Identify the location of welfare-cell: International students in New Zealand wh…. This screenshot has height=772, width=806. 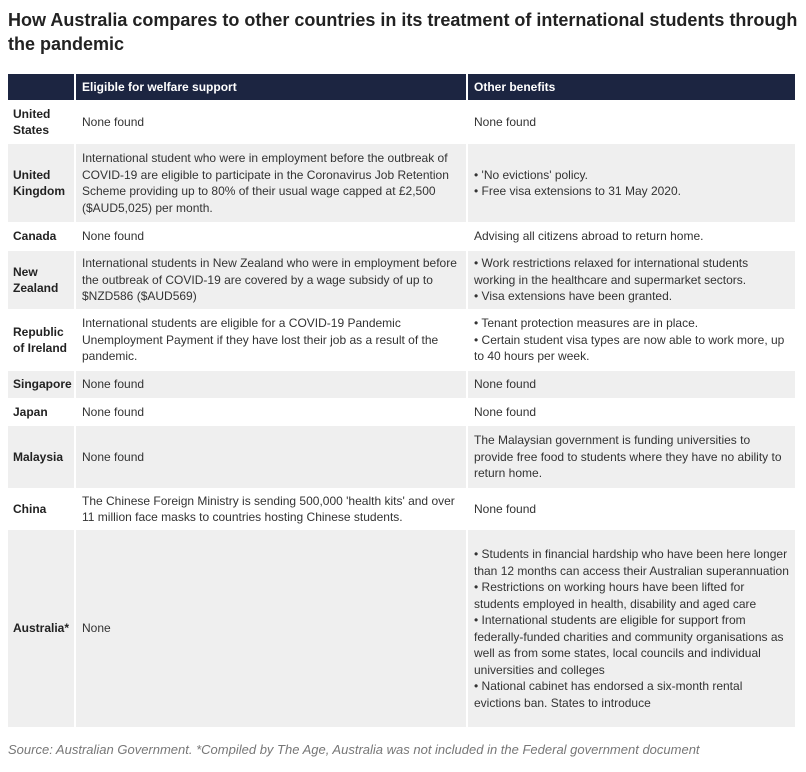
(270, 280).